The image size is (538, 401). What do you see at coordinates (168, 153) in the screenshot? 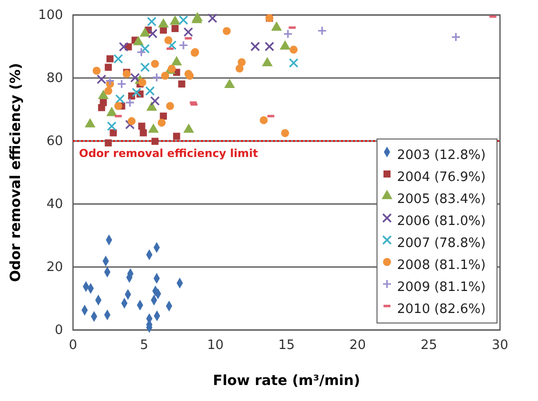
I see `ref-line-label: Odor removal efficiency limit` at bounding box center [168, 153].